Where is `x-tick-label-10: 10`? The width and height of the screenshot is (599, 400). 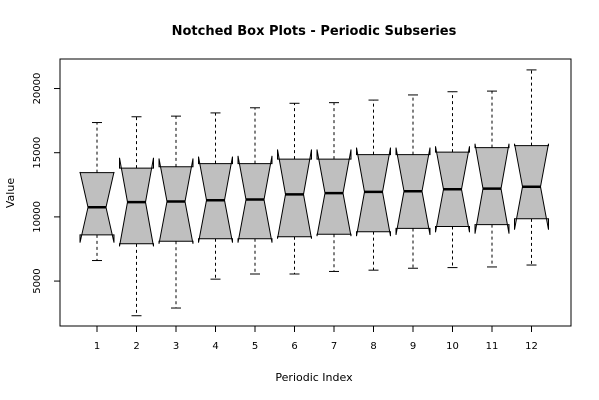
x-tick-label-10: 10 is located at coordinates (452, 346).